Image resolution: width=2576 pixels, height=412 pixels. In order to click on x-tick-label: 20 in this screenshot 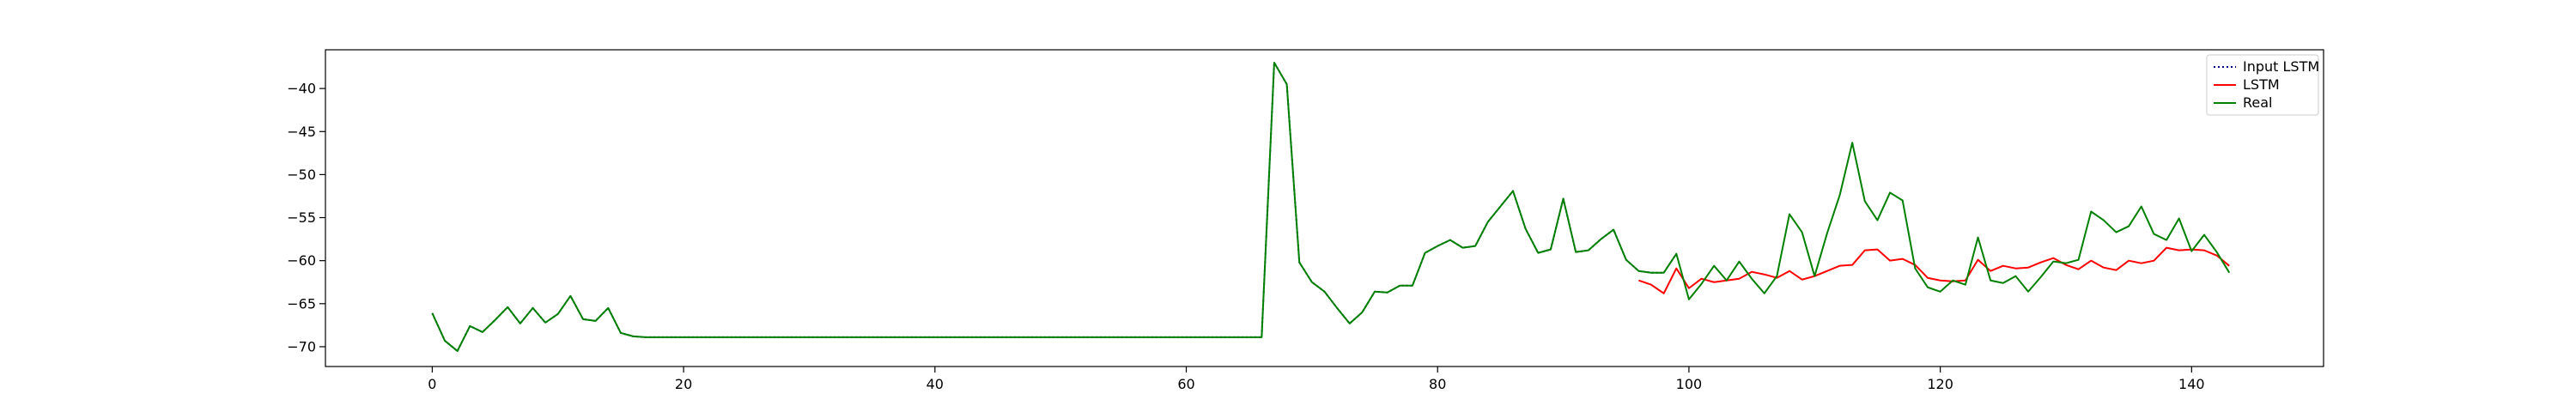, I will do `click(684, 384)`.